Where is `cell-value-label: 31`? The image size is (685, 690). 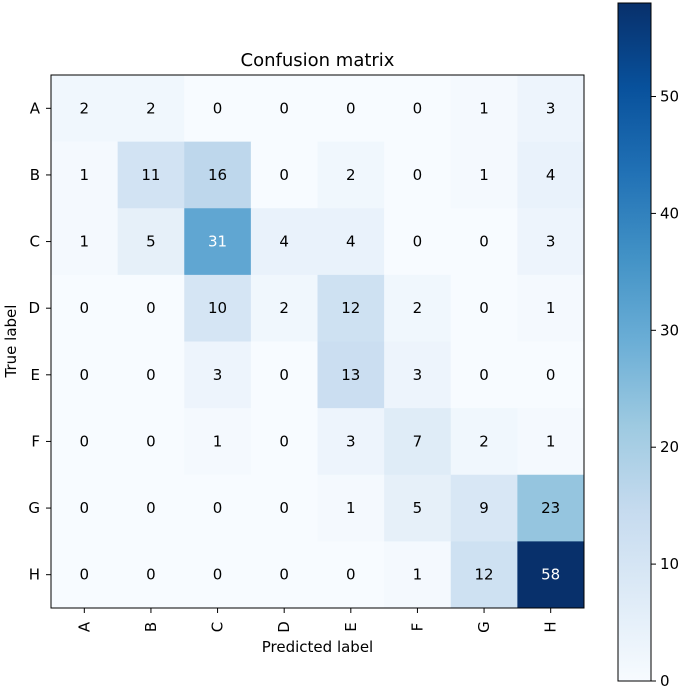 cell-value-label: 31 is located at coordinates (217, 242).